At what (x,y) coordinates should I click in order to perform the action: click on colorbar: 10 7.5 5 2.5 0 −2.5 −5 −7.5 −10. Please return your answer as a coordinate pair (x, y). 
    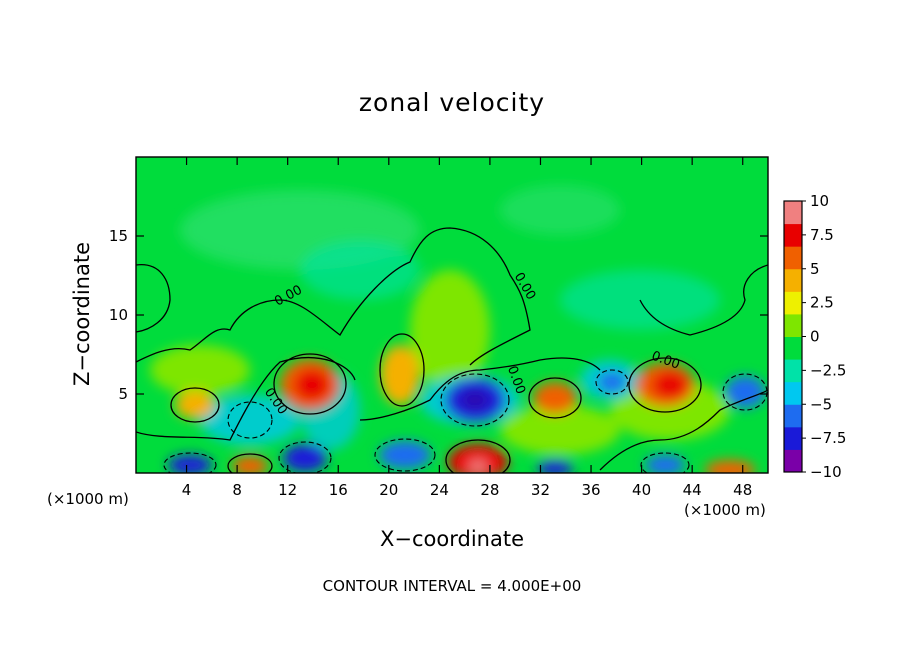
    Looking at the image, I should click on (815, 336).